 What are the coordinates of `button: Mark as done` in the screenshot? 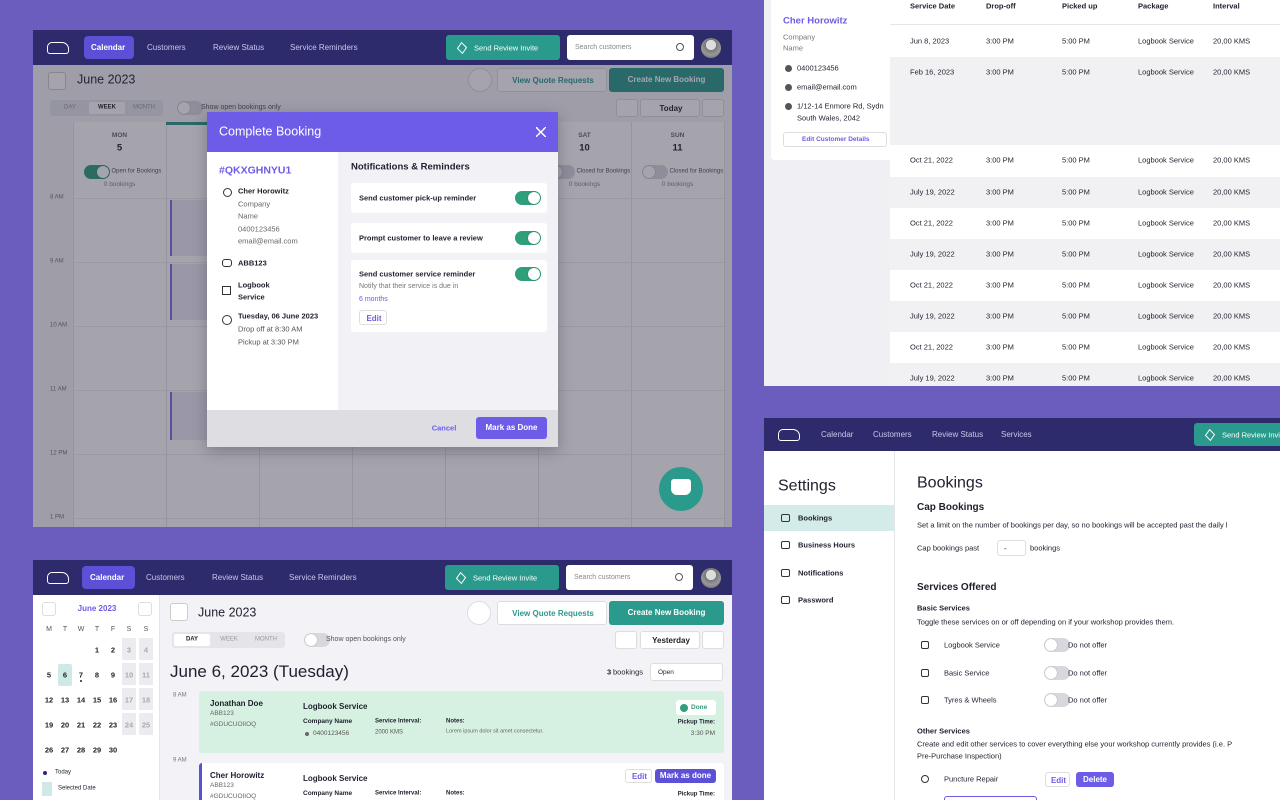 It's located at (685, 776).